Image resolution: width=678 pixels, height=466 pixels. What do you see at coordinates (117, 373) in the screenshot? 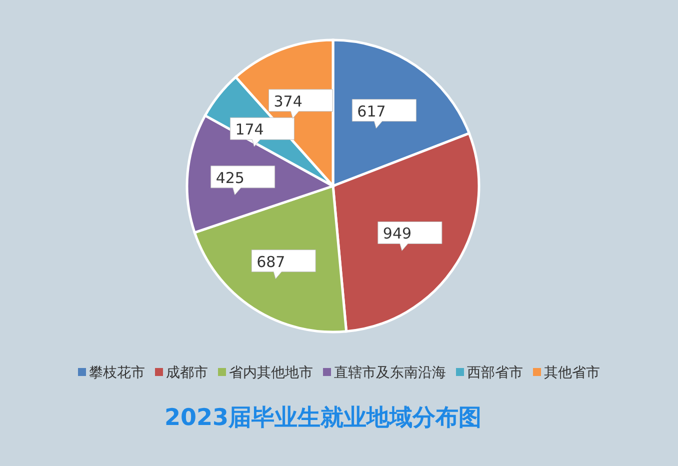
I see `legend-label: 攀枝花市` at bounding box center [117, 373].